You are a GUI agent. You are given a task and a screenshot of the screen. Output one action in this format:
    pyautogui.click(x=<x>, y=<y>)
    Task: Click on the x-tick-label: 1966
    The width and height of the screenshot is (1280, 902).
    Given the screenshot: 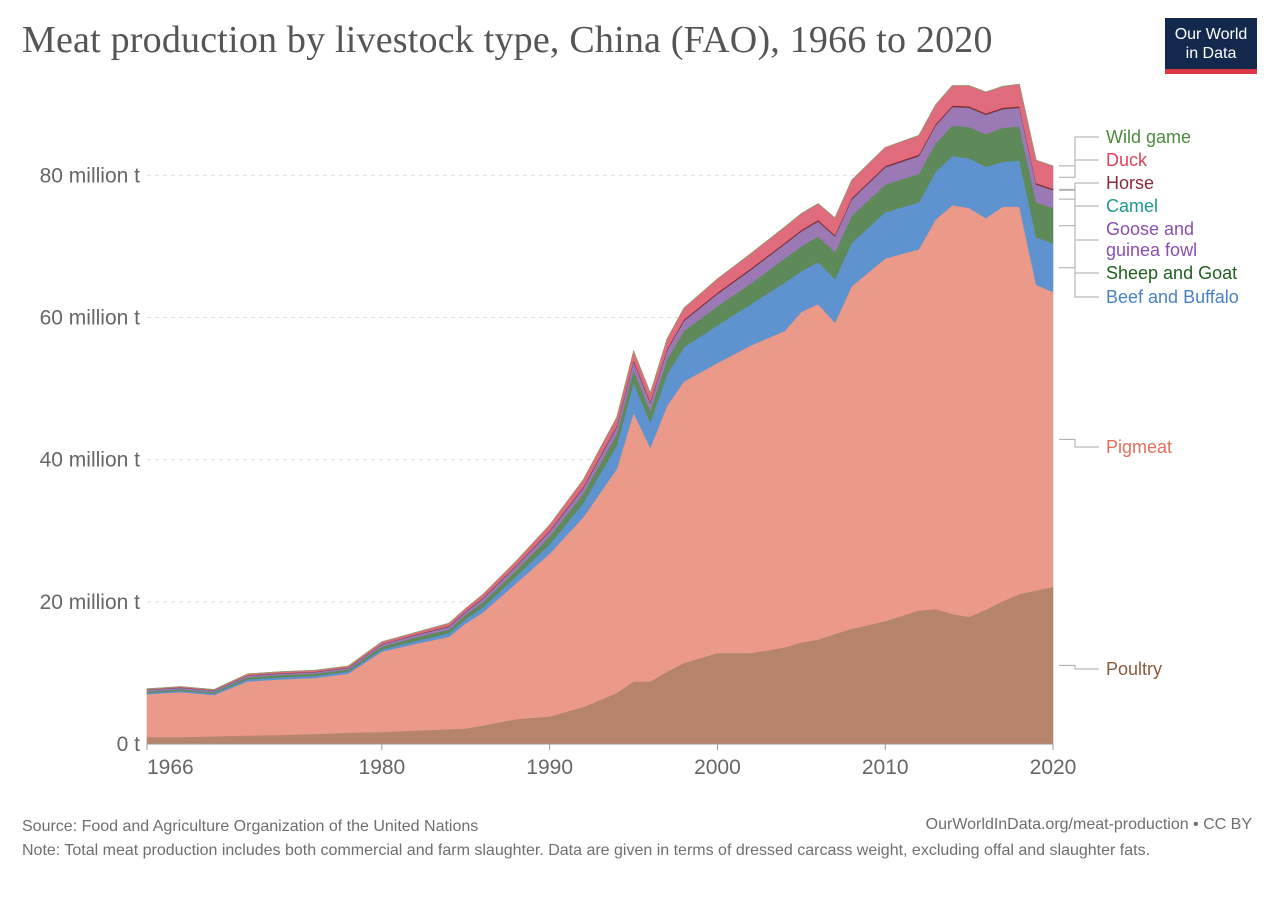 What is the action you would take?
    pyautogui.click(x=170, y=767)
    